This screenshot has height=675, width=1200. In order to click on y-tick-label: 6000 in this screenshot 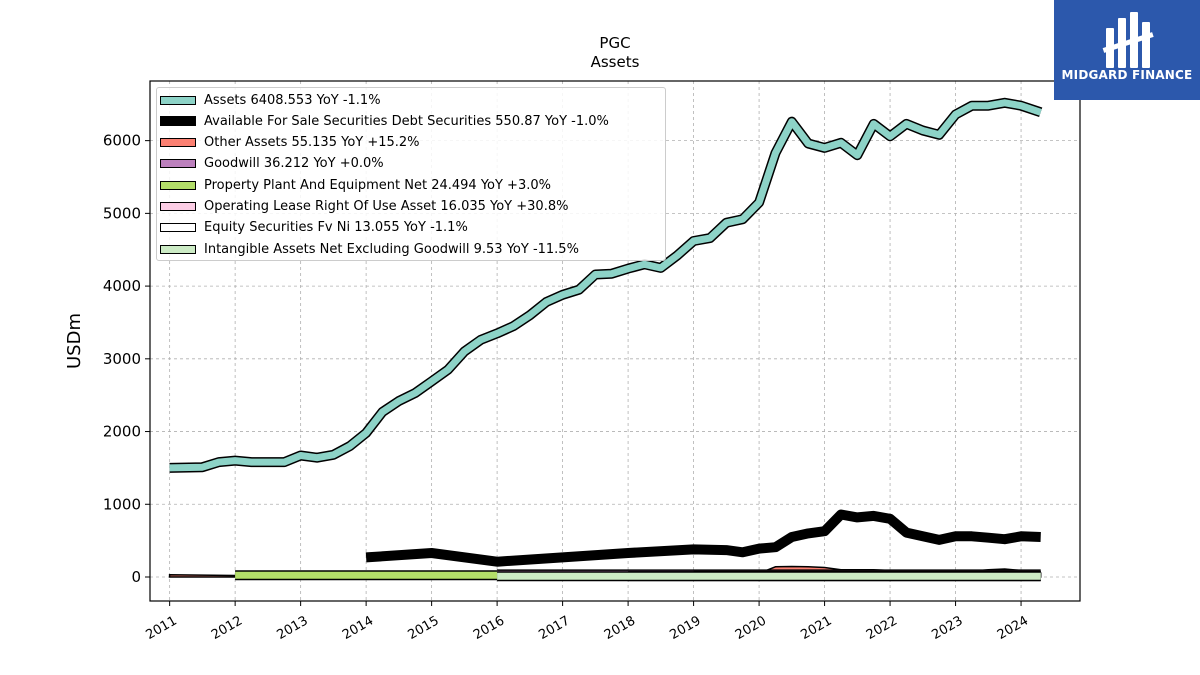, I will do `click(122, 141)`.